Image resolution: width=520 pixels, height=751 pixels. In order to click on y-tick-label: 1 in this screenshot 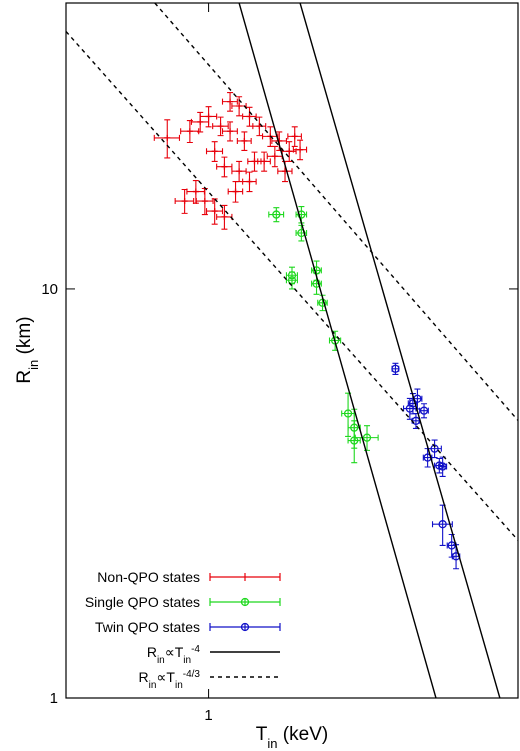, I will do `click(54, 698)`.